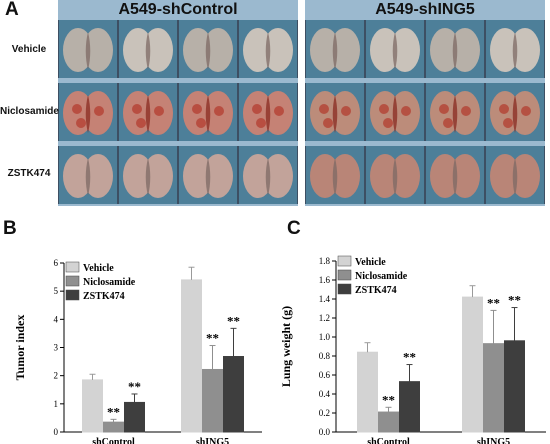  I want to click on y-tick-label: 2, so click(56, 376).